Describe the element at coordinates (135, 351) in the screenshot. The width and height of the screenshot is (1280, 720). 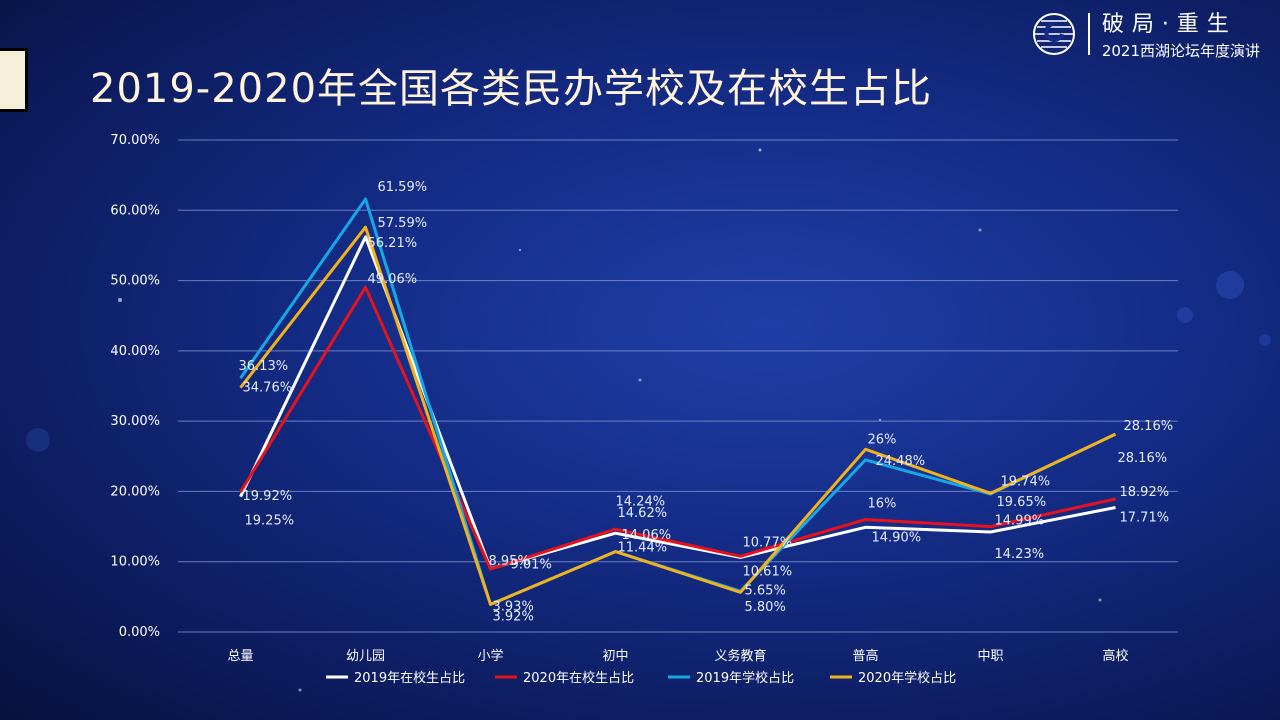
I see `y-tick-label: 40.00%` at that location.